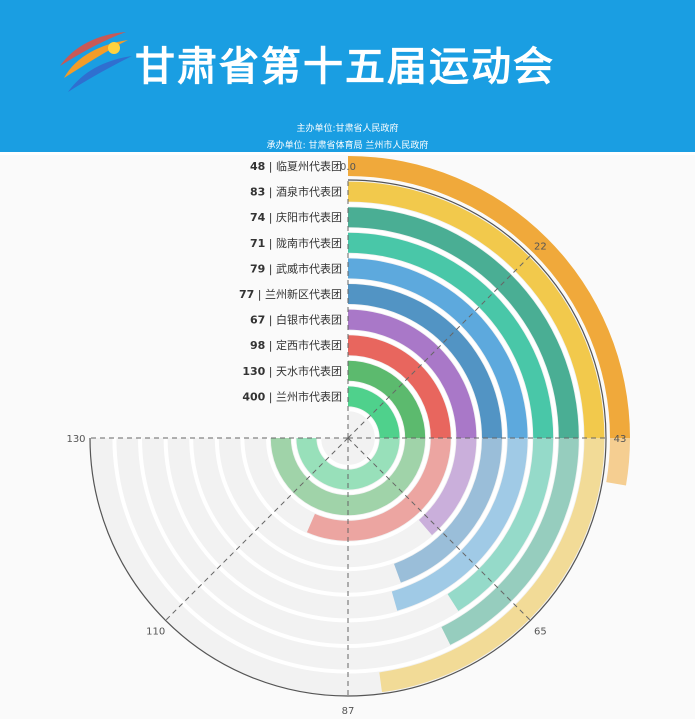 This screenshot has width=695, height=719. I want to click on bar-6-tail, so click(447, 510).